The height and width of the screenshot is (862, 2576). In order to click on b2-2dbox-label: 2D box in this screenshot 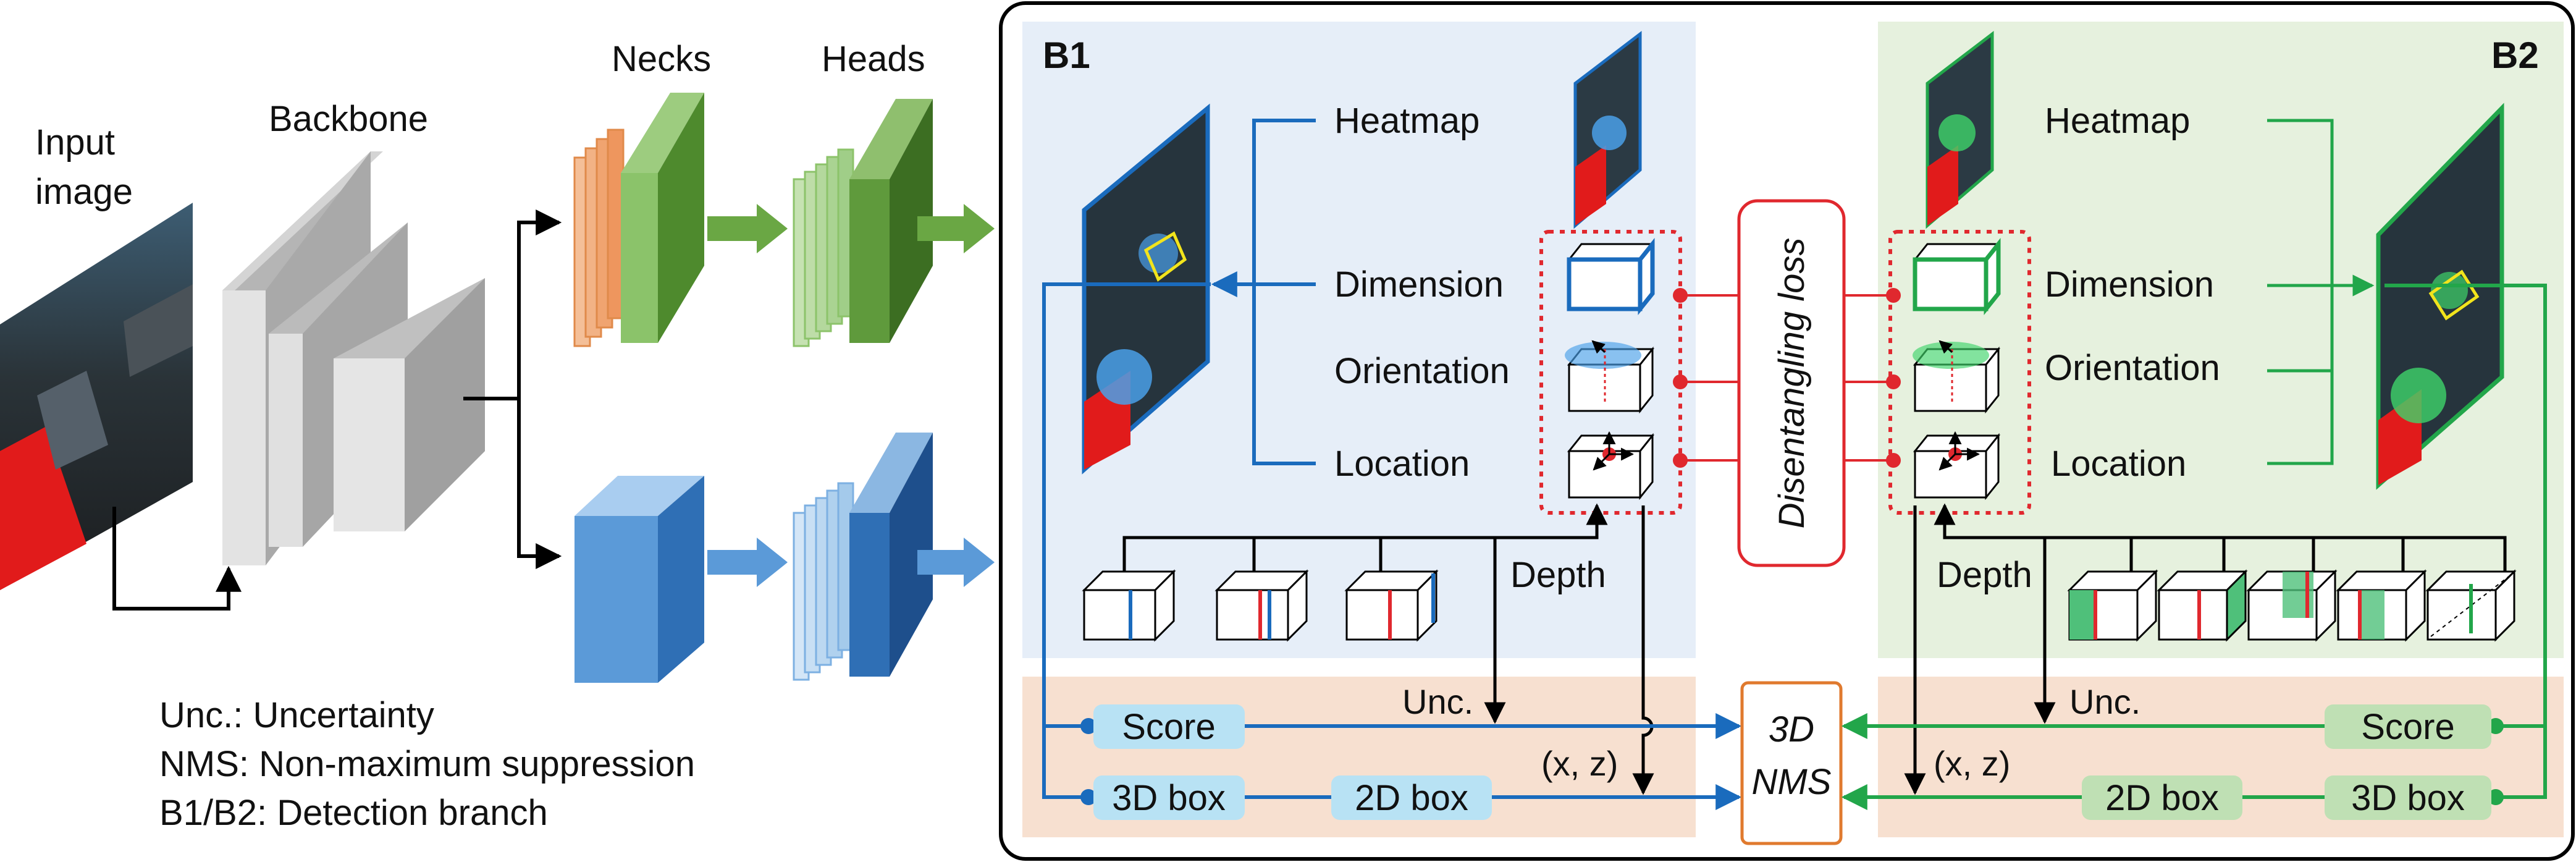, I will do `click(2162, 798)`.